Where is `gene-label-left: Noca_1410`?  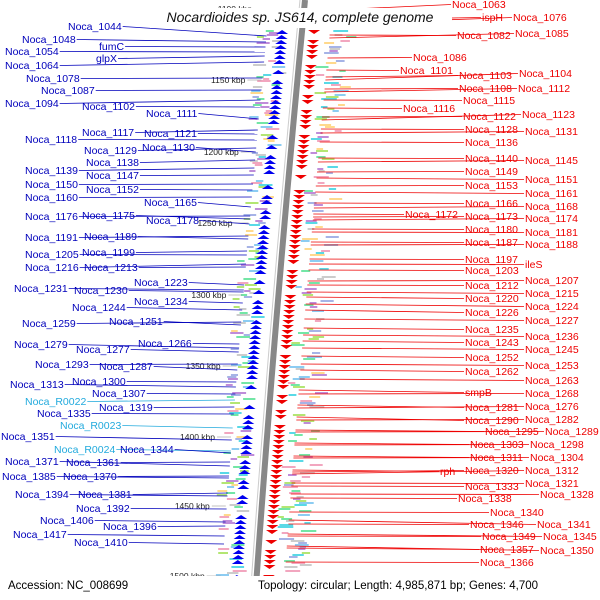 gene-label-left: Noca_1410 is located at coordinates (101, 543).